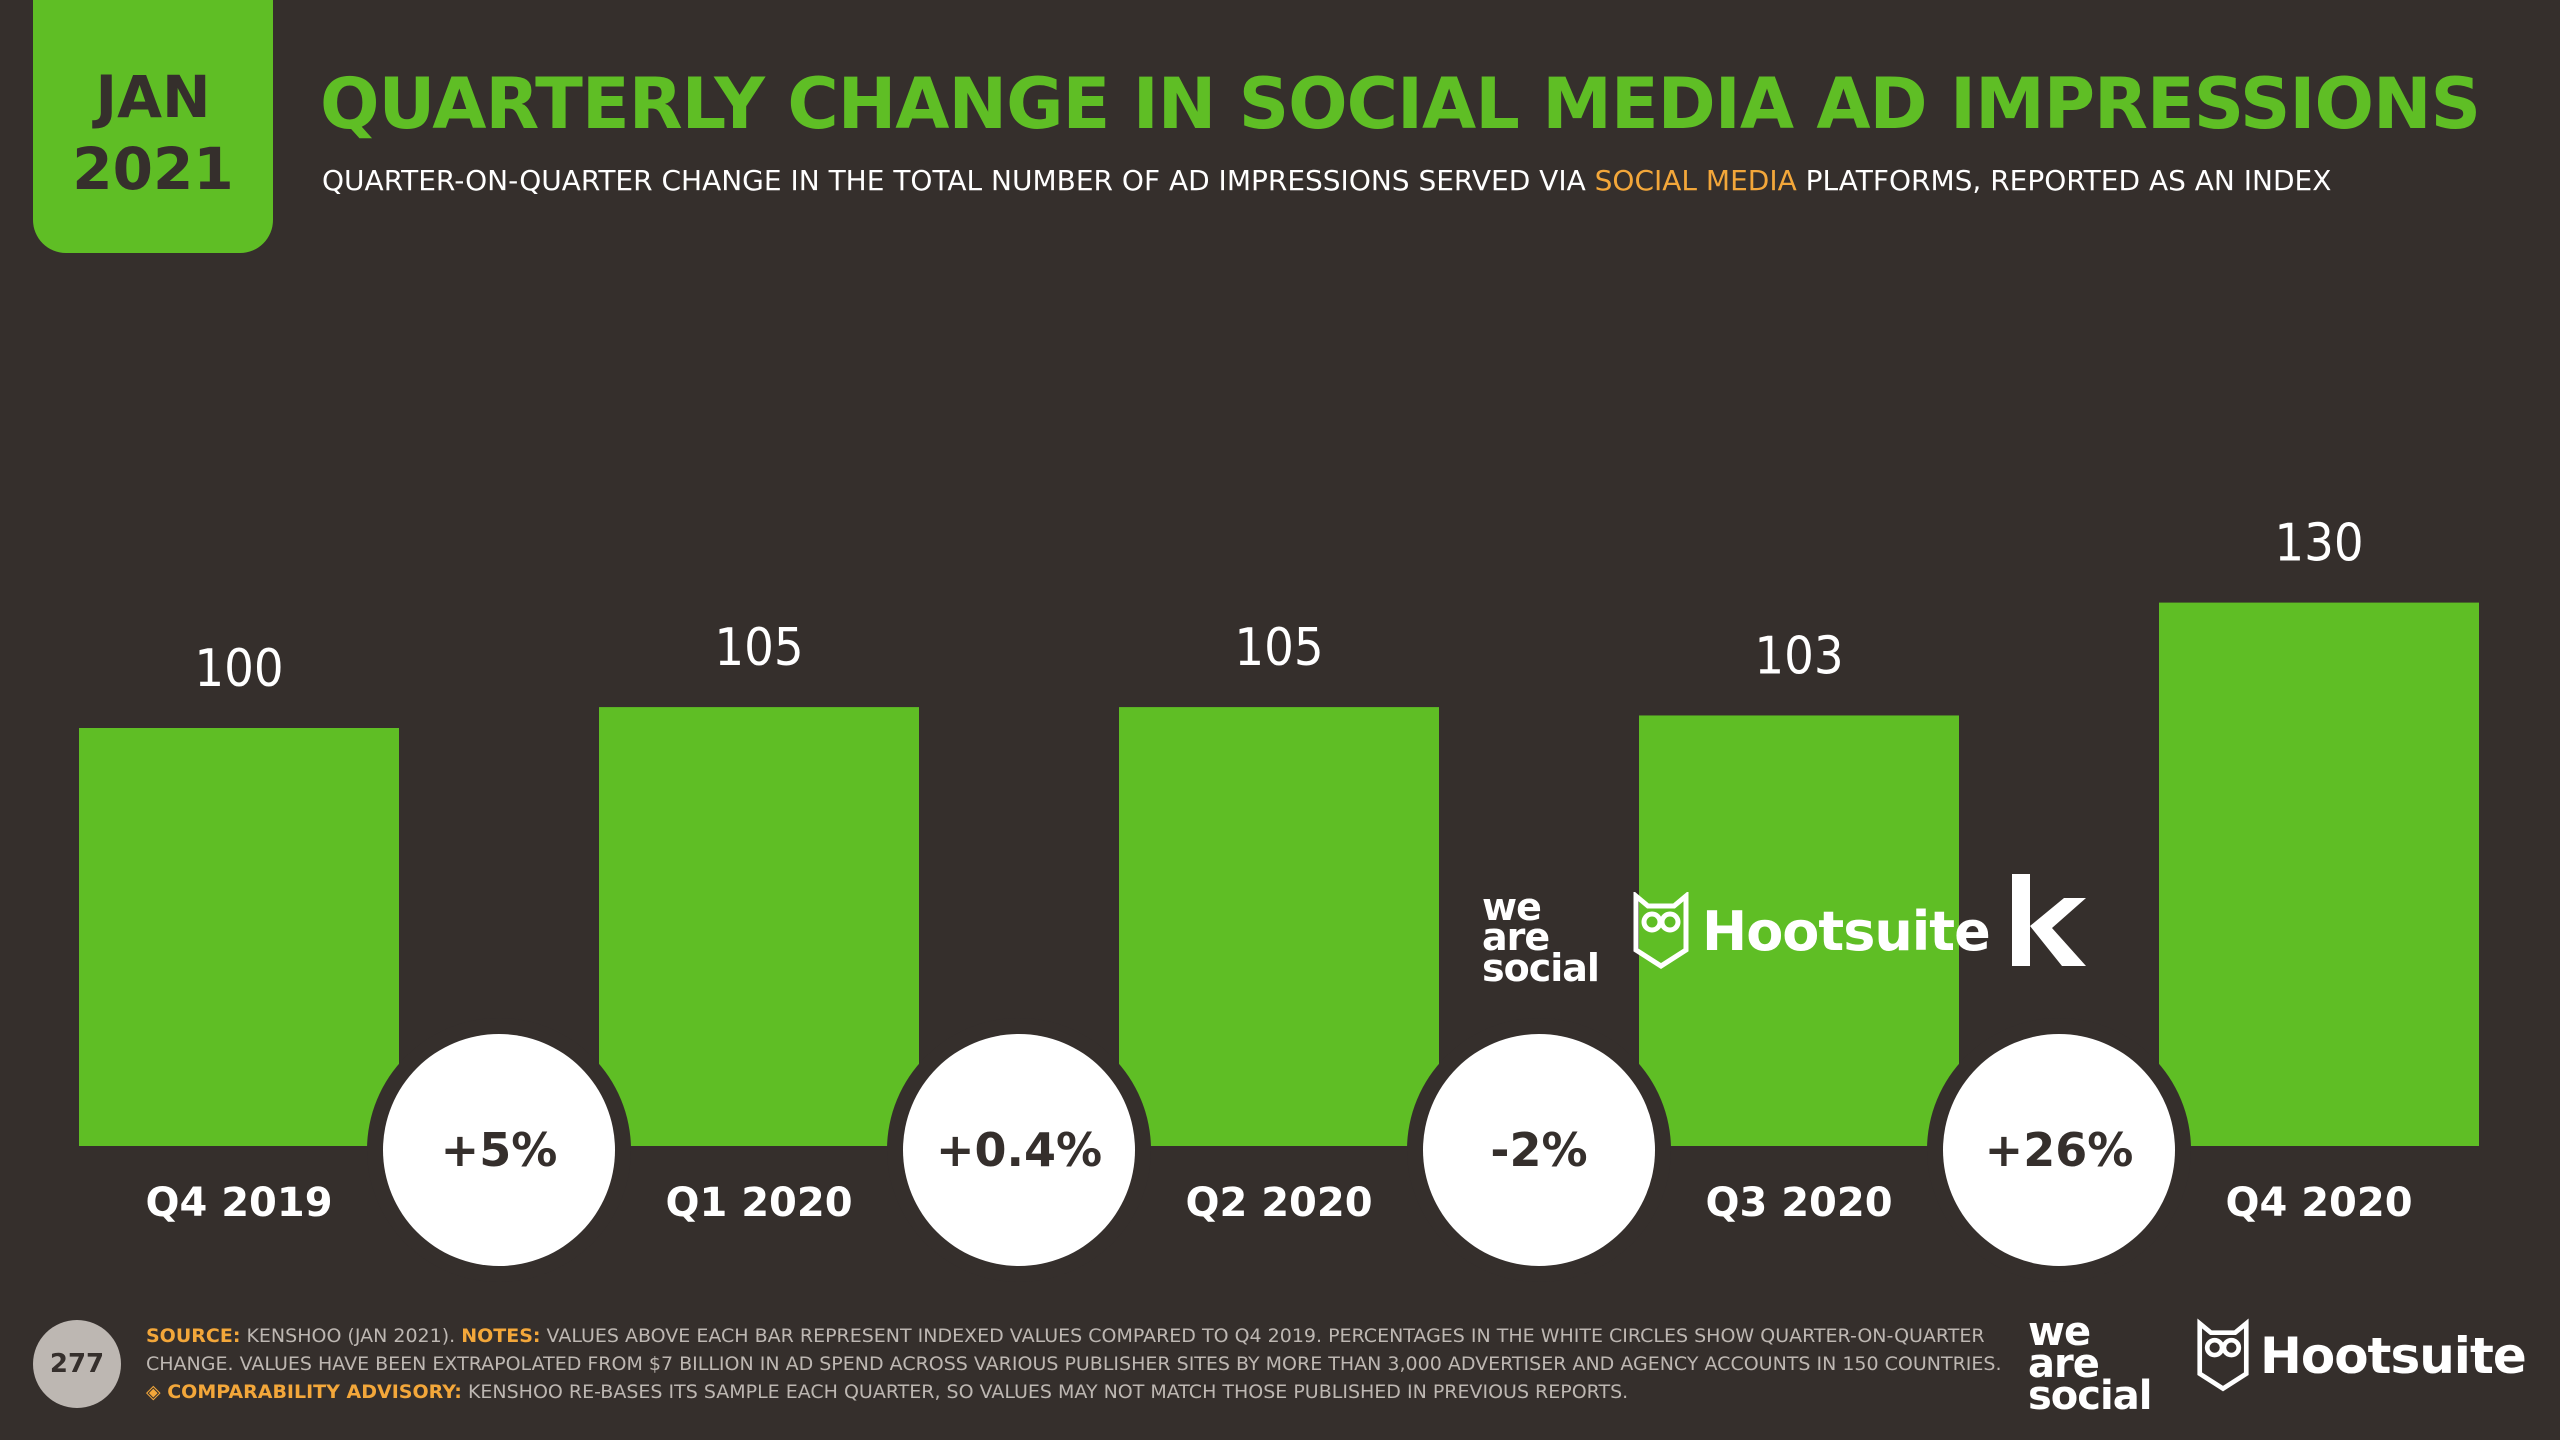 The height and width of the screenshot is (1440, 2560). Describe the element at coordinates (153, 97) in the screenshot. I see `badge-month: JAN` at that location.